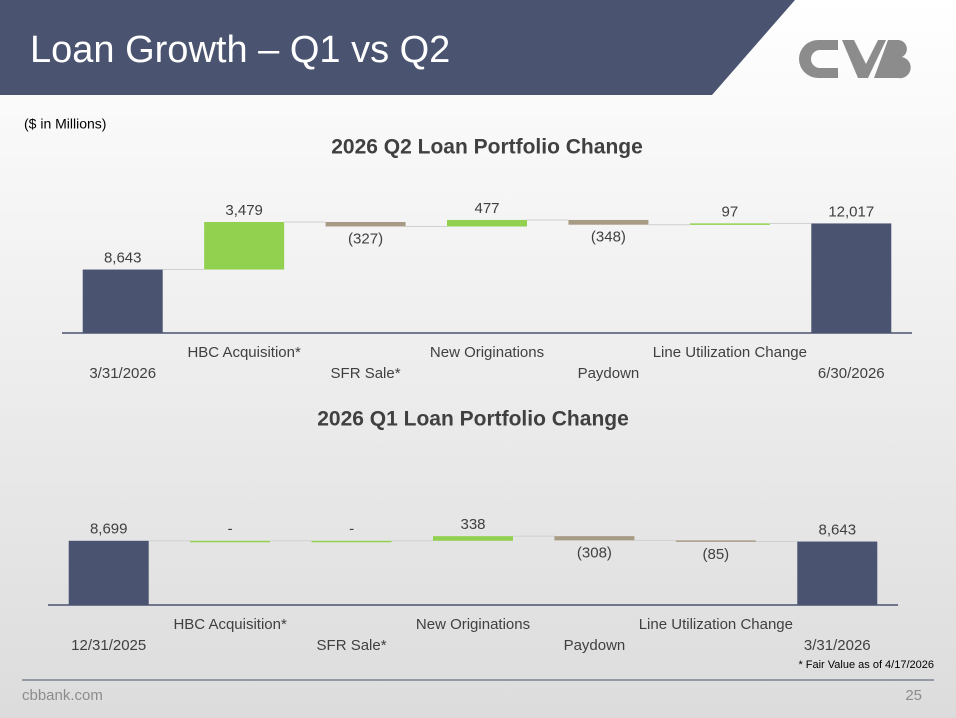 Image resolution: width=956 pixels, height=718 pixels. Describe the element at coordinates (240, 50) in the screenshot. I see `slide-title: Loan Growth – Q1 vs Q2` at that location.